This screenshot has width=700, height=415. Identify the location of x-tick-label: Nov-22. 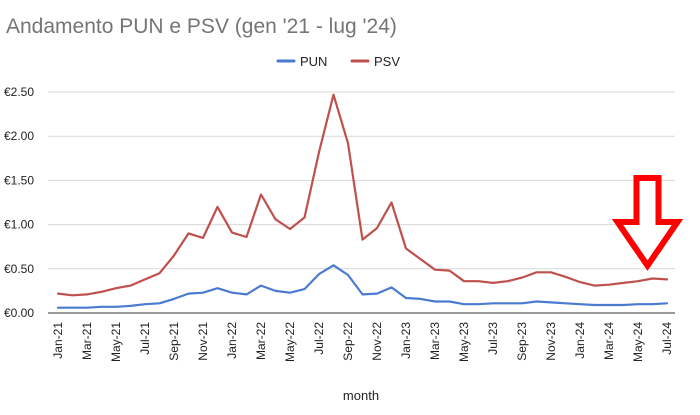
(377, 341).